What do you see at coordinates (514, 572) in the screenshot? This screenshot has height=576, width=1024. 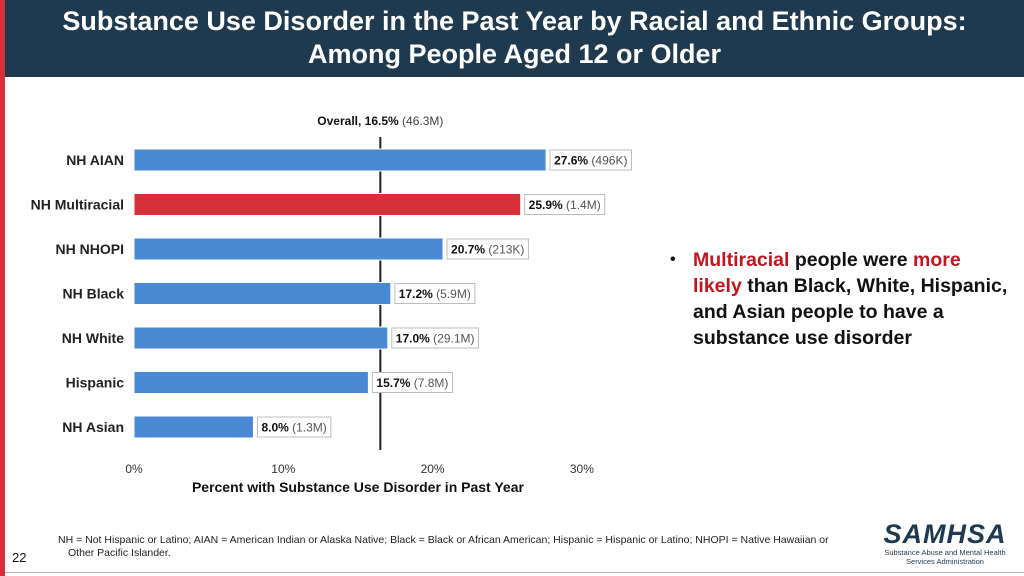 I see `bottom-divider` at bounding box center [514, 572].